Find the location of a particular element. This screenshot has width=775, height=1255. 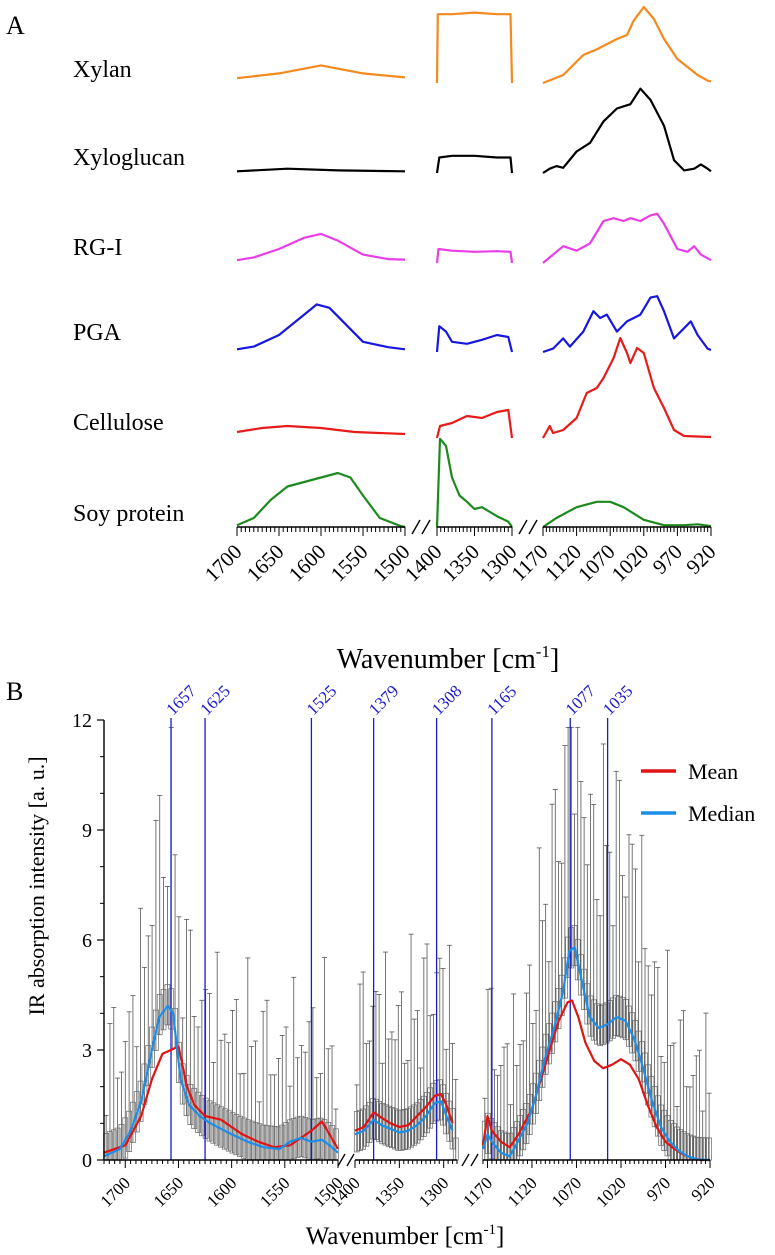

panel-a-series-name: Xylan is located at coordinates (102, 70).